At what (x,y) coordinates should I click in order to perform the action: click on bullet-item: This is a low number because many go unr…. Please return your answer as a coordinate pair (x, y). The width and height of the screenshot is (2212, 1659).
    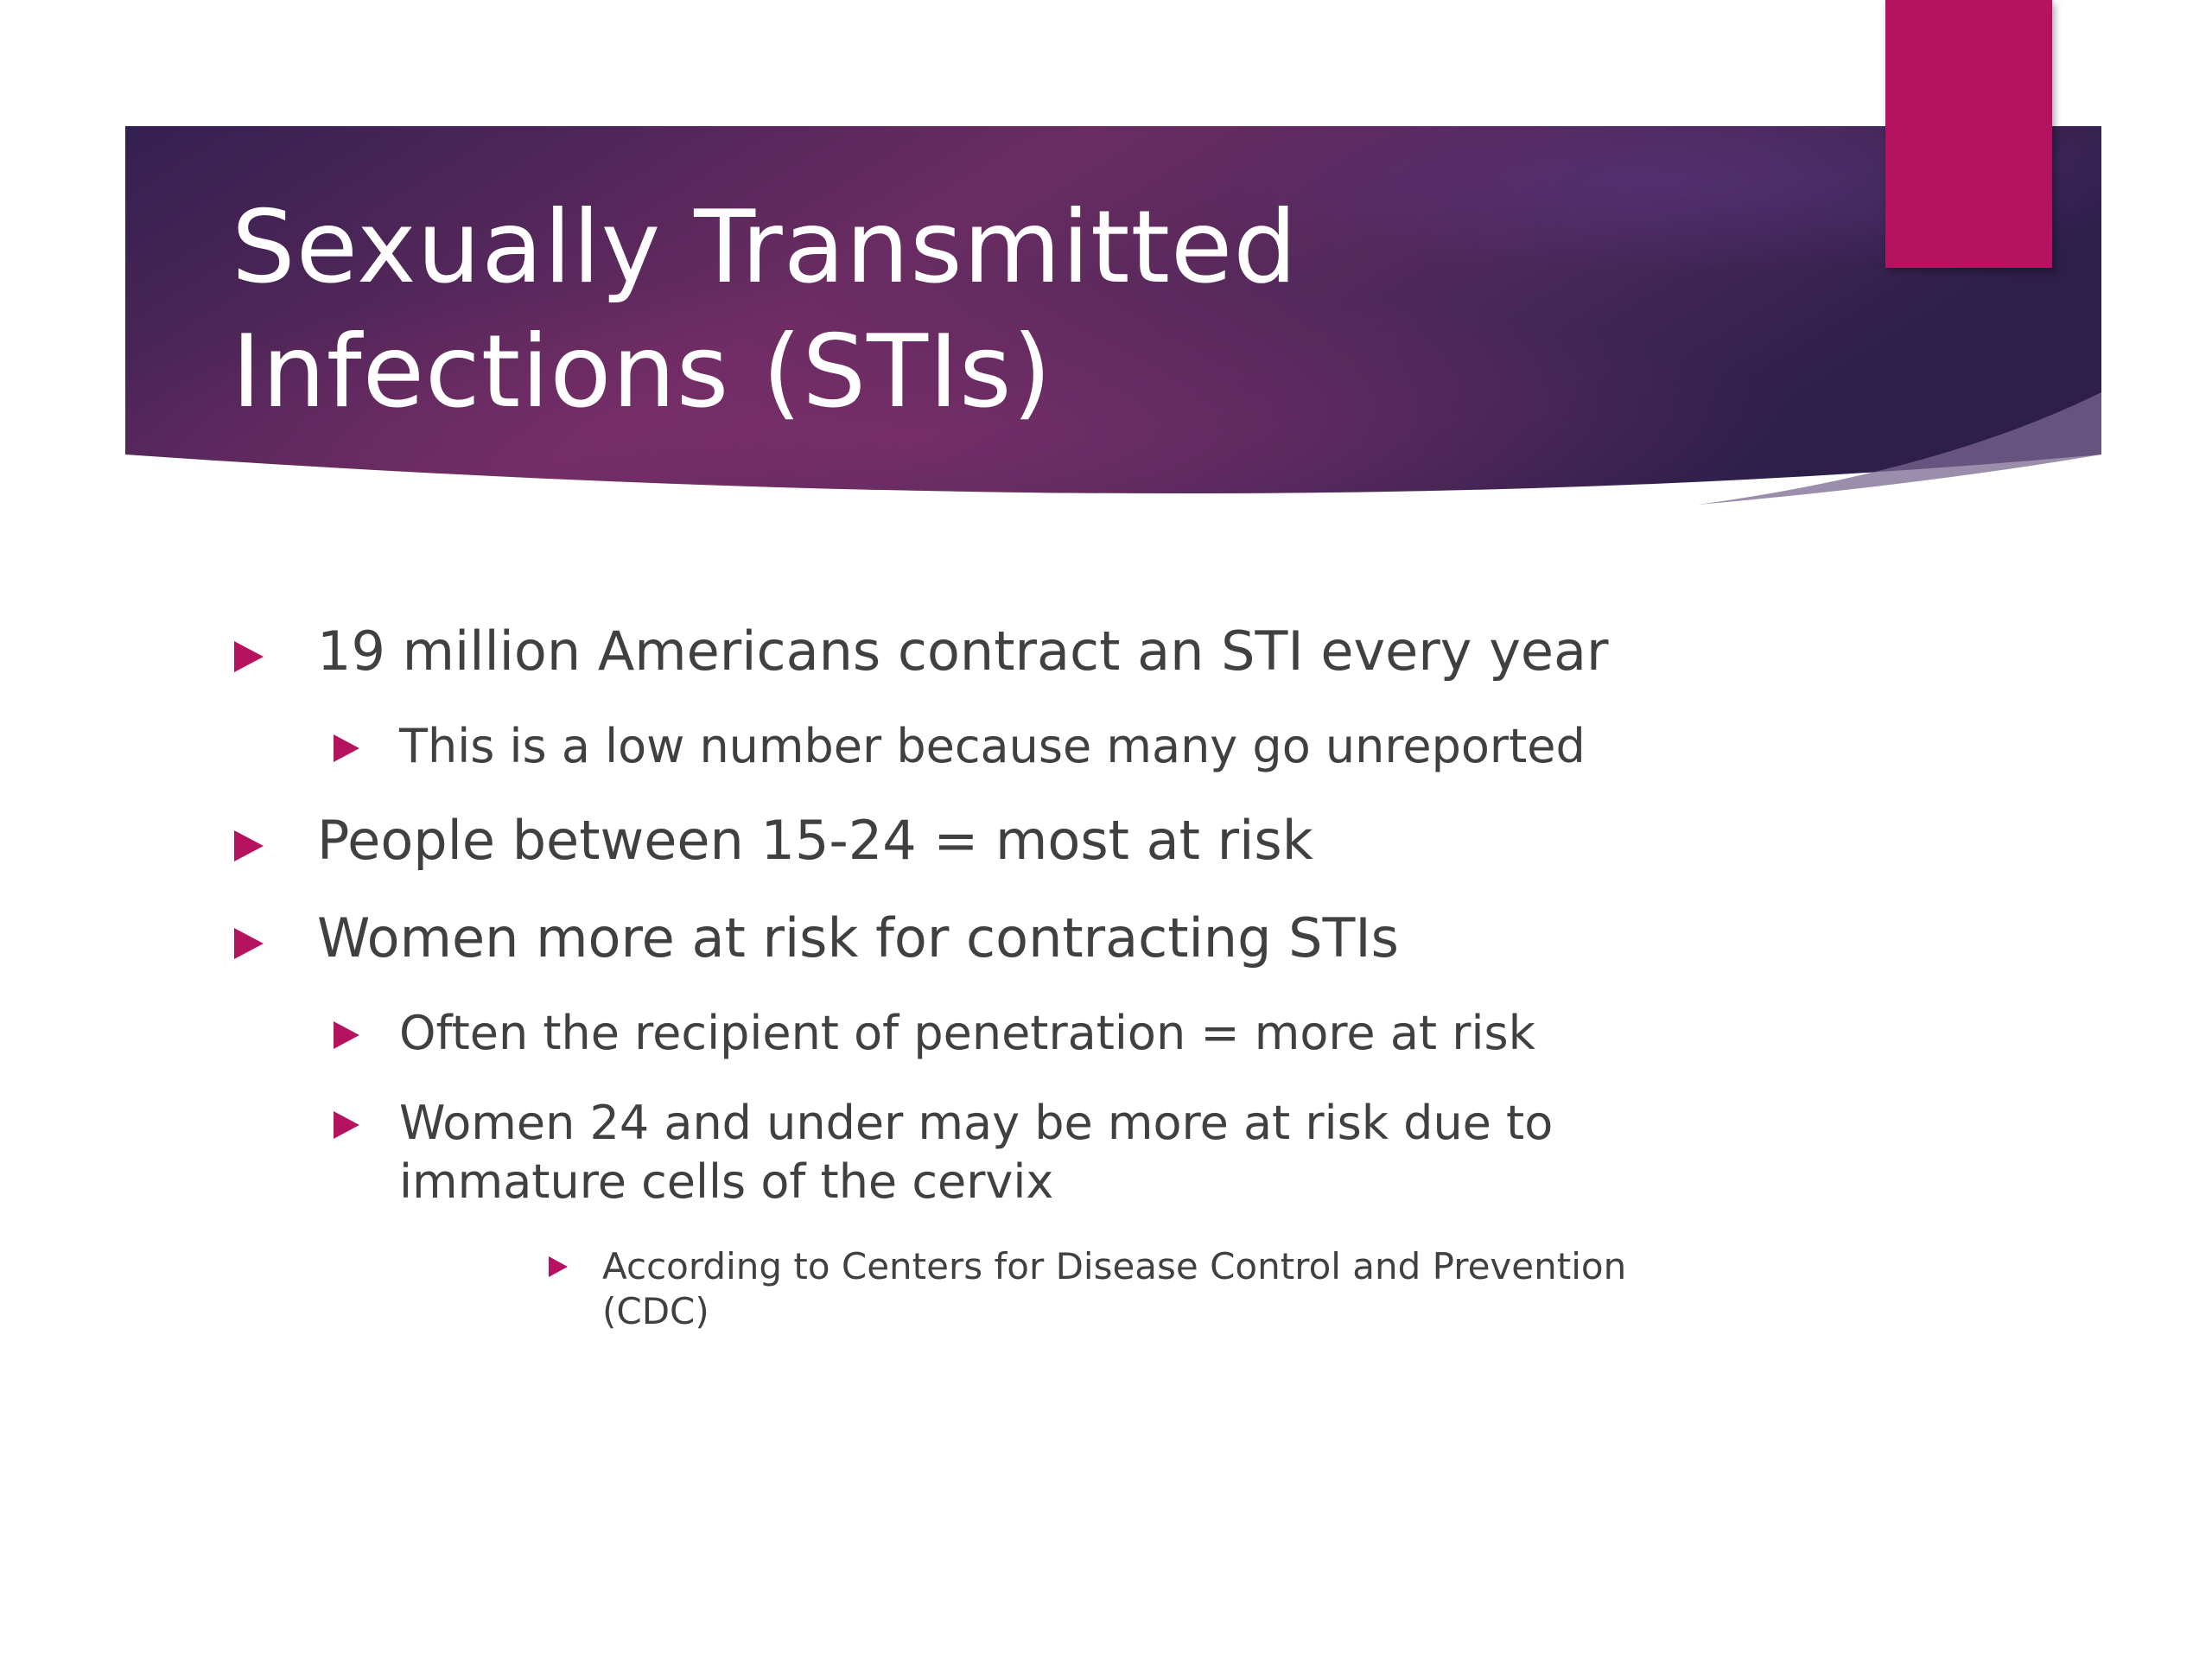
    Looking at the image, I should click on (960, 746).